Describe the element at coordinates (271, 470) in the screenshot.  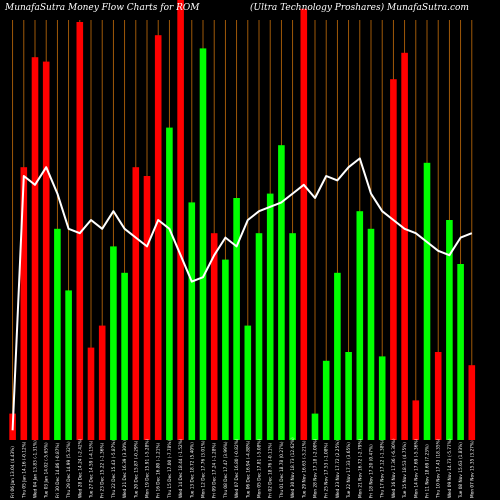
I see `x-tick-label: Fri 02 Dec 18.76 (-0.11%)` at that location.